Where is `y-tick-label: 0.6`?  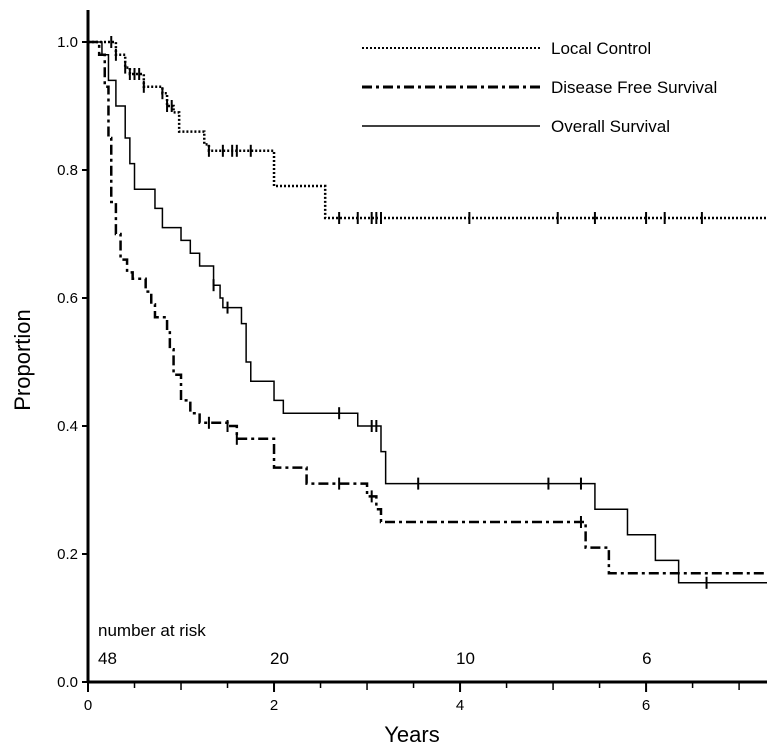 y-tick-label: 0.6 is located at coordinates (67, 298).